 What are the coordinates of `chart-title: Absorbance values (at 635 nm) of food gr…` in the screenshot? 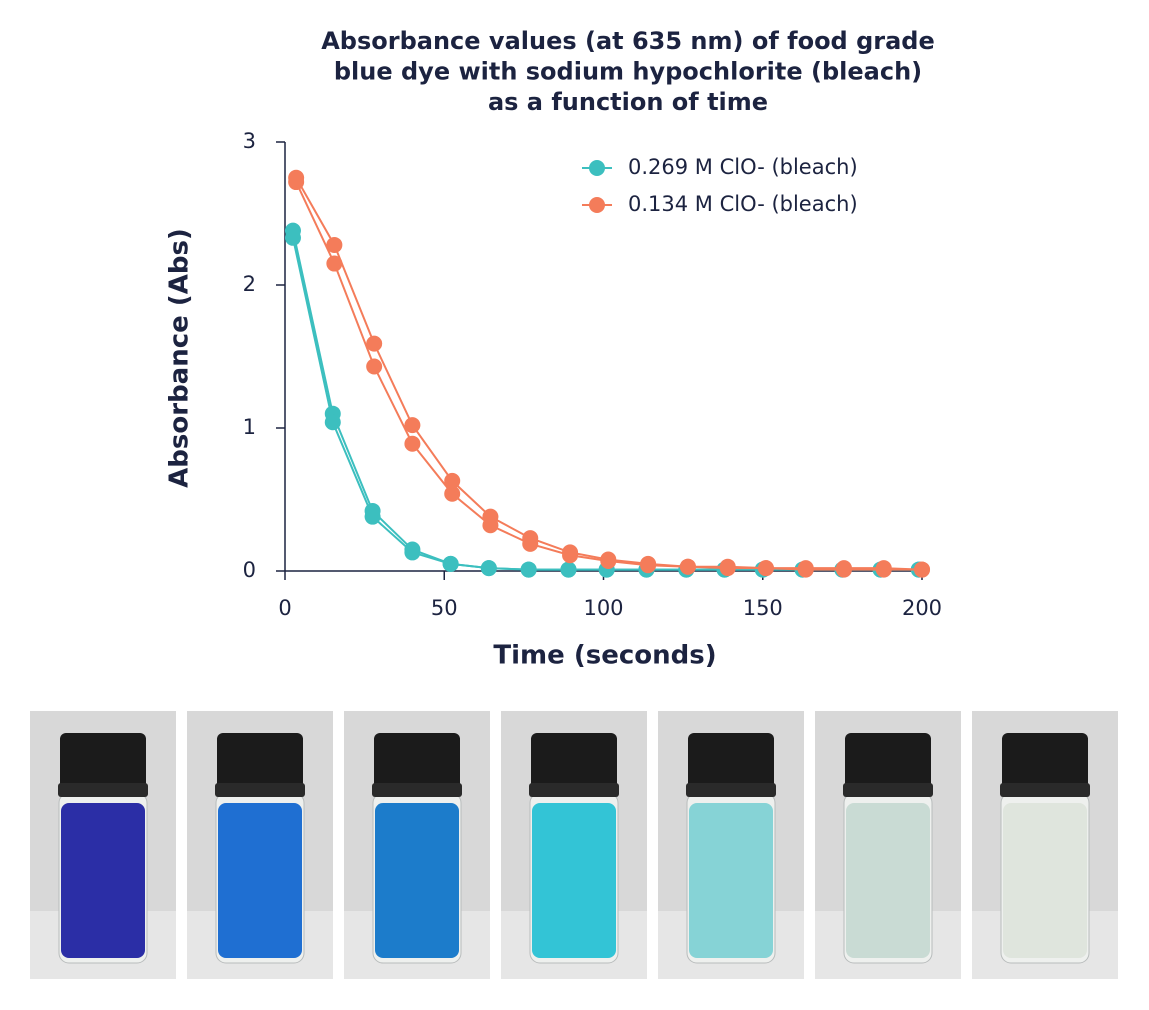 It's located at (628, 41).